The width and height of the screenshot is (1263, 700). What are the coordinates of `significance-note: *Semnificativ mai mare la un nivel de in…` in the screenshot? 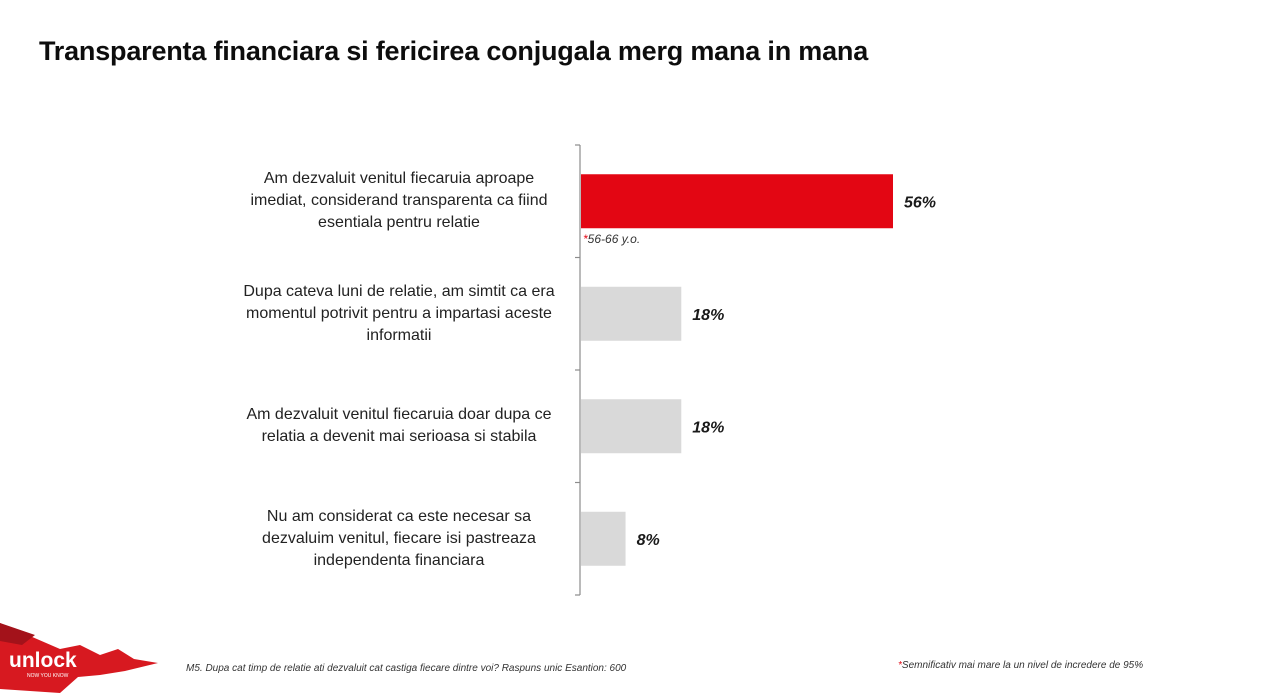 It's located at (1020, 665).